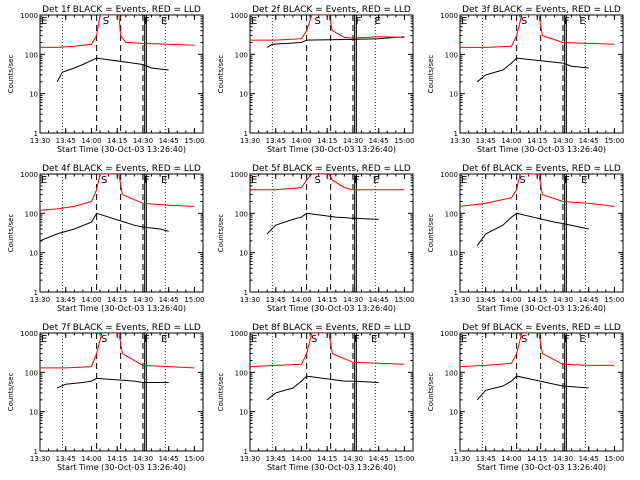 This screenshot has height=480, width=640. I want to click on chart-title: Det 4f BLACK = Events, RED = LLD, so click(121, 169).